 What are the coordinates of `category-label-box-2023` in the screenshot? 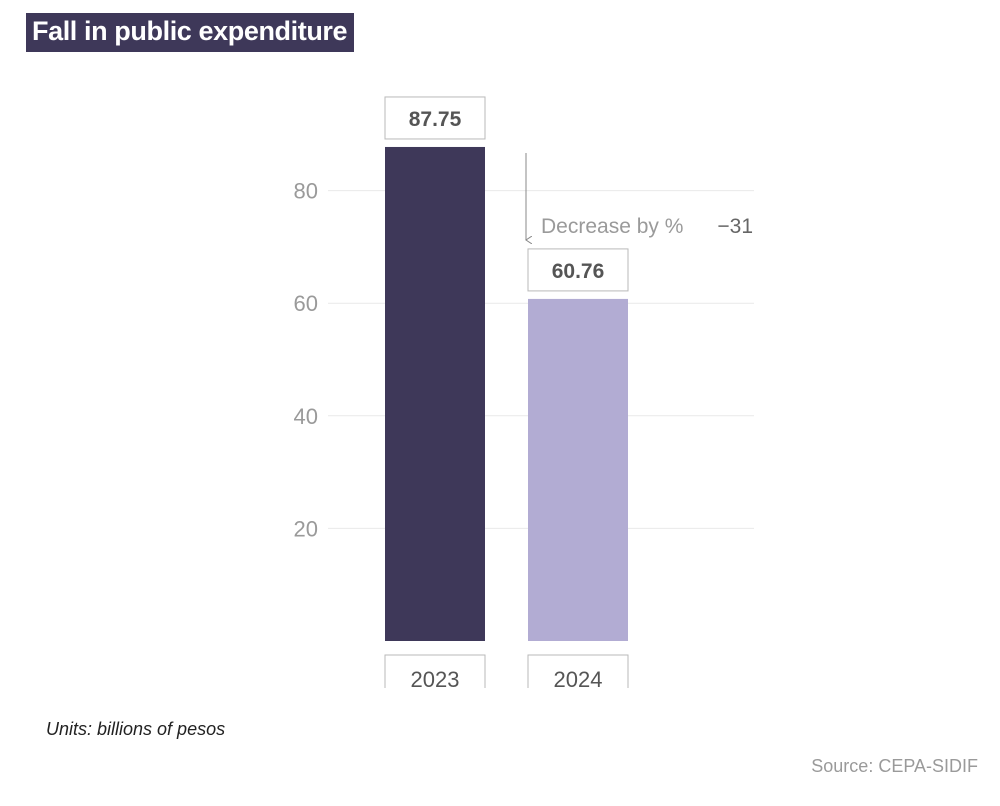 It's located at (435, 671).